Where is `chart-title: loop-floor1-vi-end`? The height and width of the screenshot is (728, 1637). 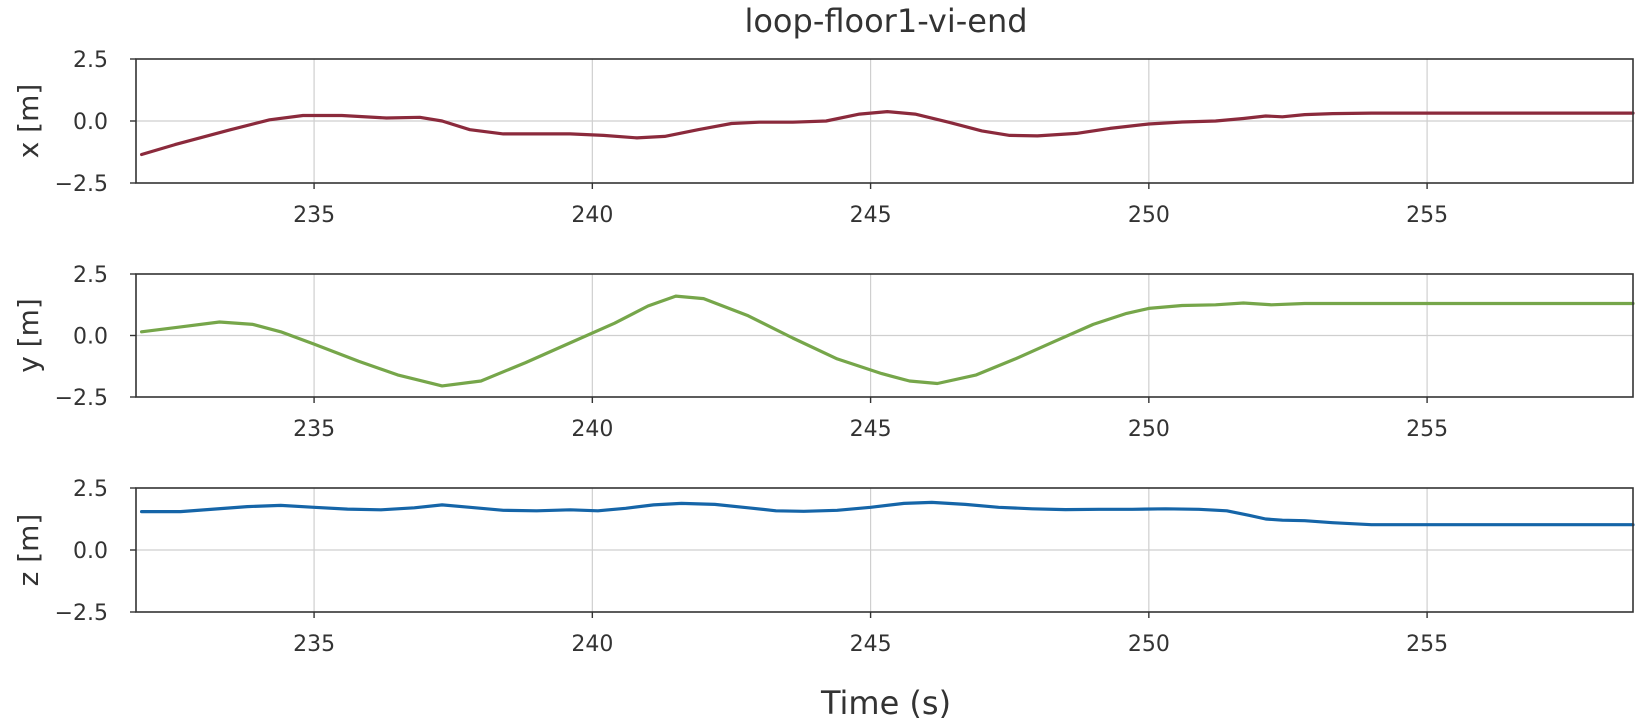 chart-title: loop-floor1-vi-end is located at coordinates (885, 21).